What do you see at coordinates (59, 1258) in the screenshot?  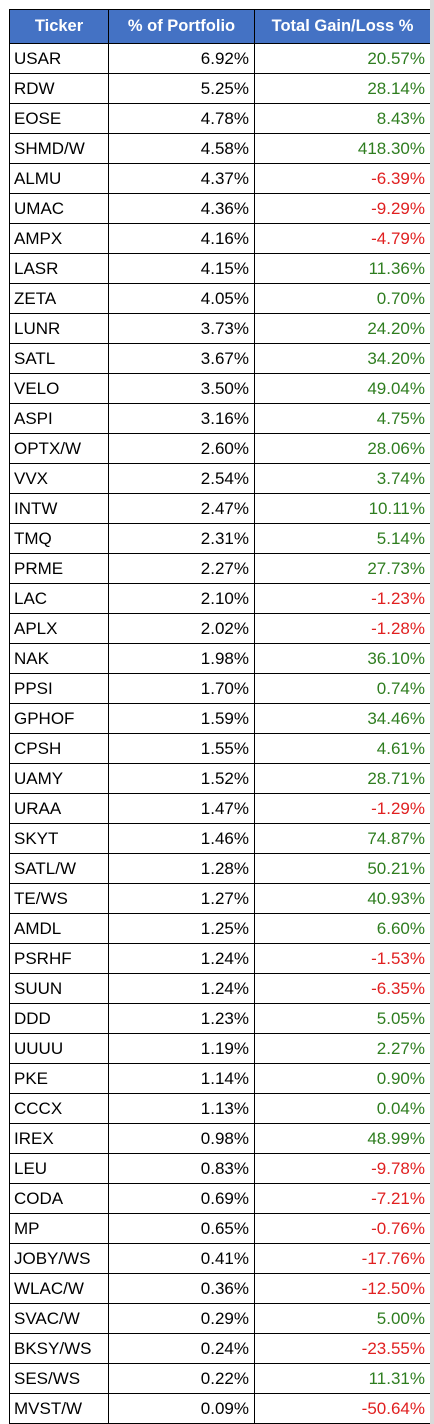 I see `ticker-cell: JOBY/WS` at bounding box center [59, 1258].